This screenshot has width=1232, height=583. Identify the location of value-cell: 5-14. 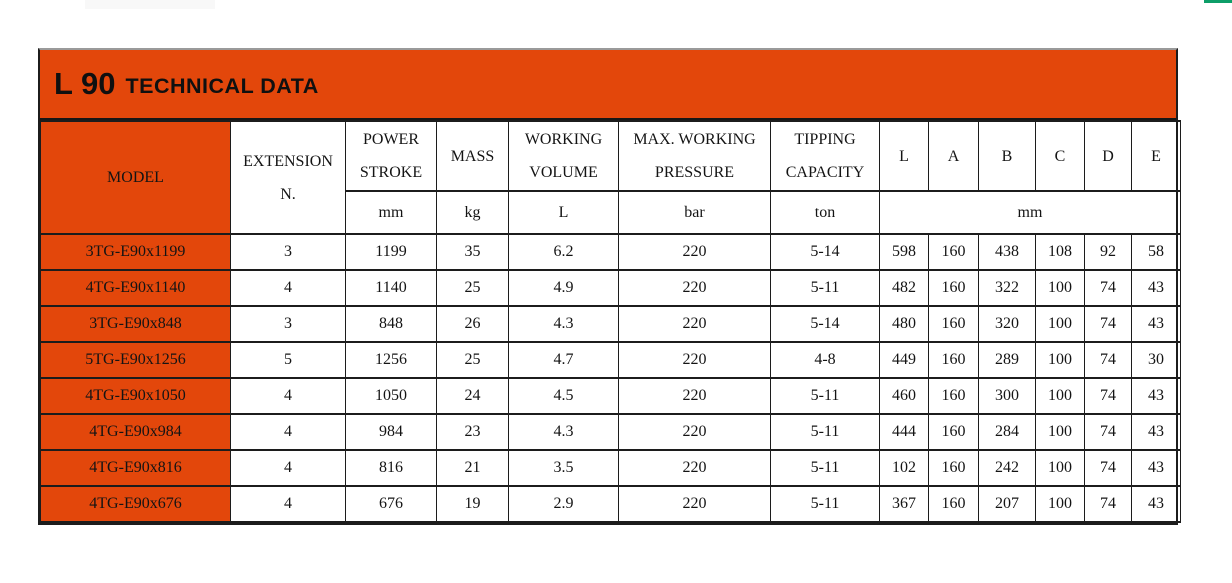
(825, 252).